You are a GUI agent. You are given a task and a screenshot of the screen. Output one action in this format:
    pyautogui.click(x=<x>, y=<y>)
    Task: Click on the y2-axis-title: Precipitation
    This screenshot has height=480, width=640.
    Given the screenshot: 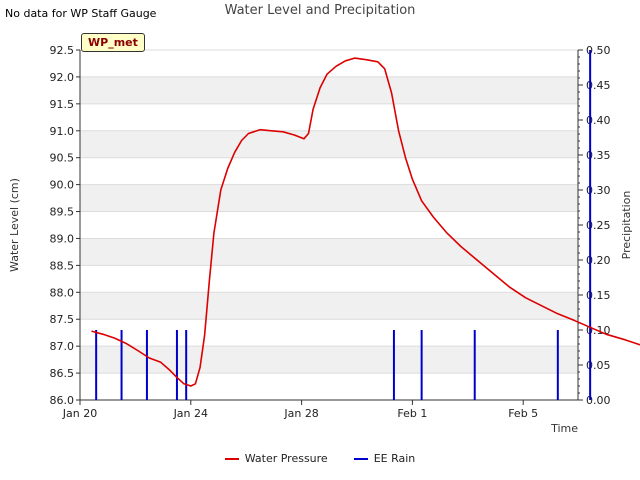 What is the action you would take?
    pyautogui.click(x=626, y=225)
    